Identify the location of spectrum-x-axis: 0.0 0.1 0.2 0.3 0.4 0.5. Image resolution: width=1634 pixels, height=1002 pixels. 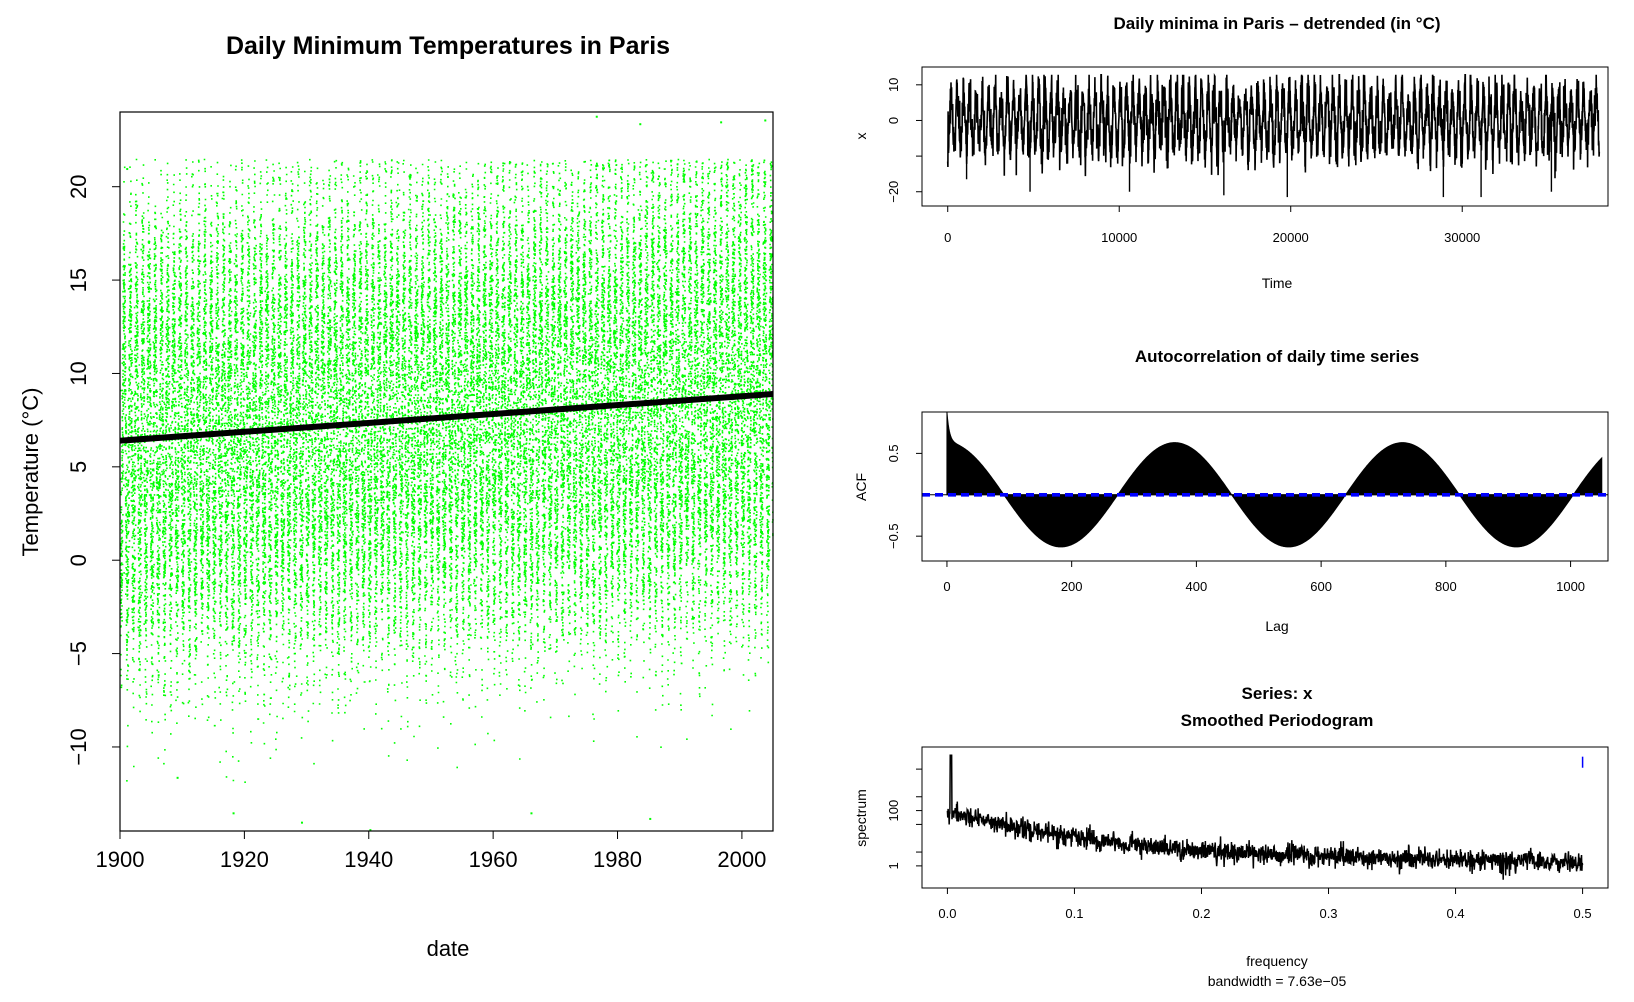
(1265, 904).